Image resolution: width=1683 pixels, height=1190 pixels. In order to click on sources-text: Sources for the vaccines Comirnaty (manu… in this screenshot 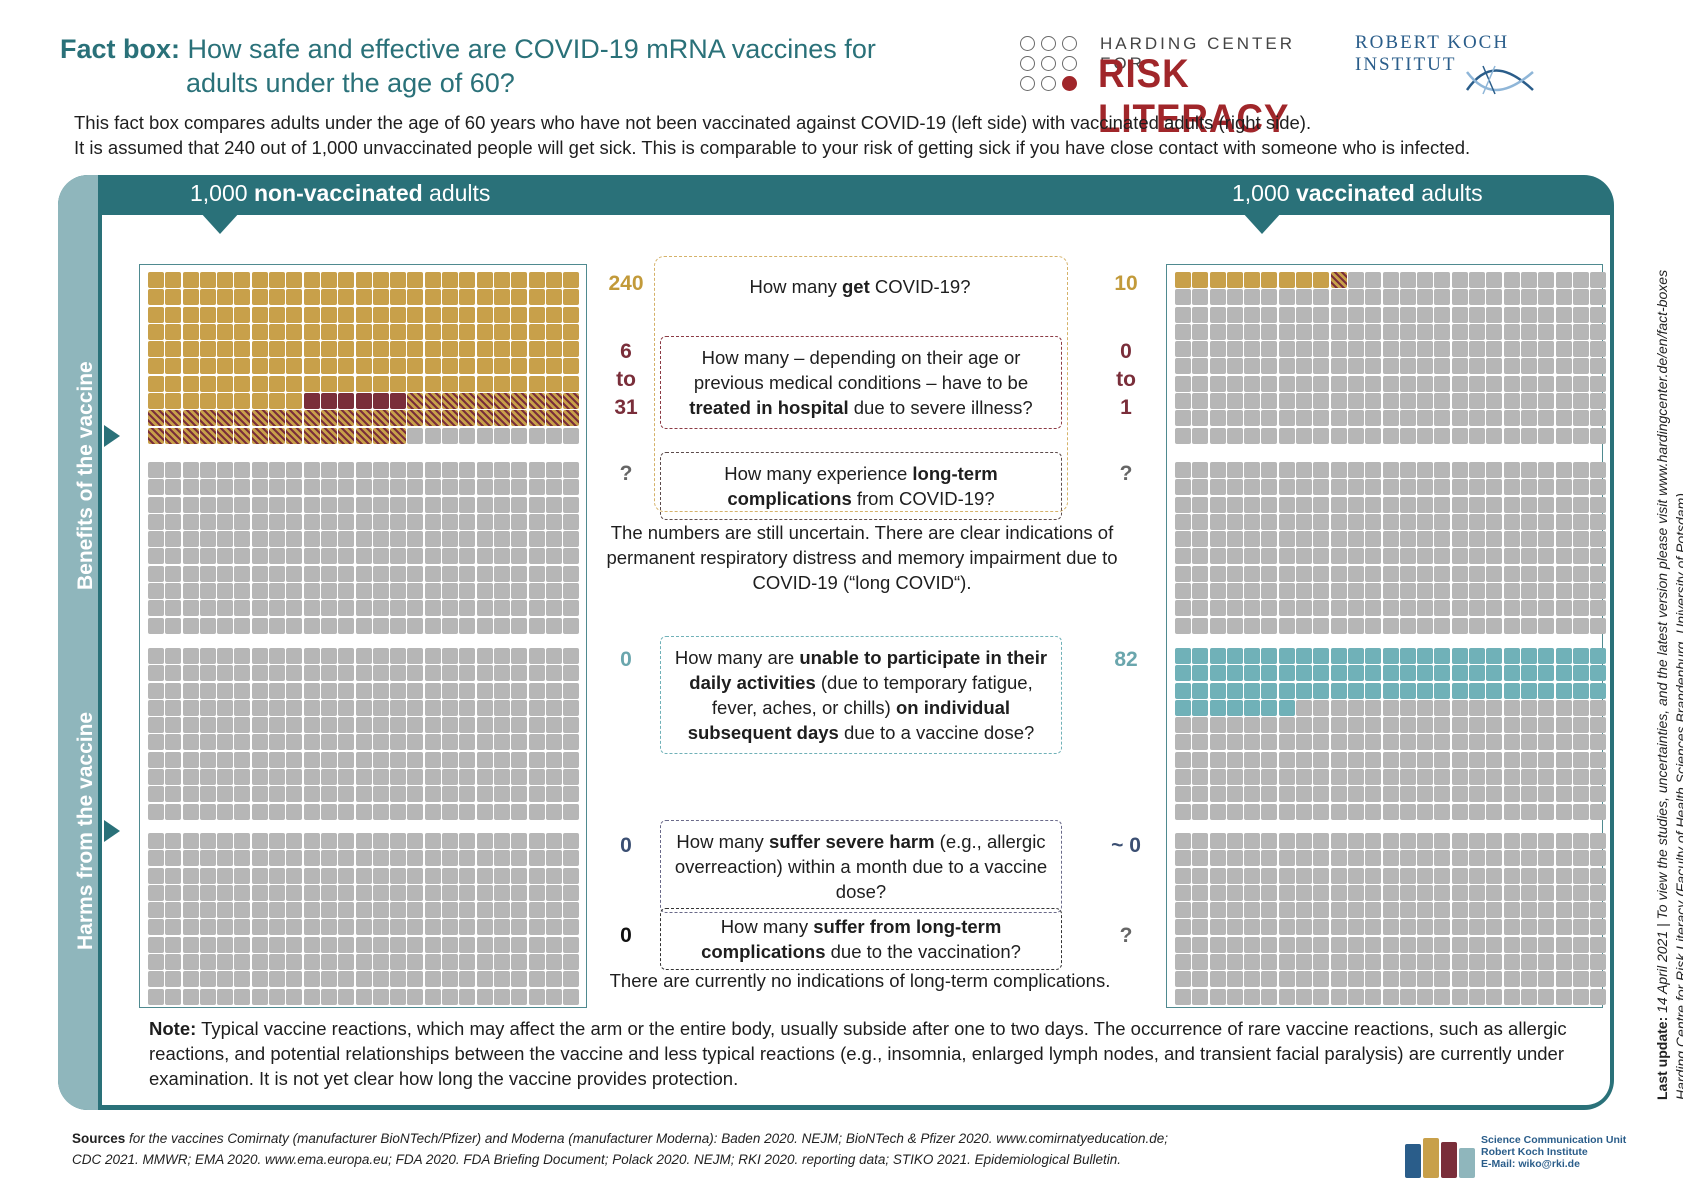, I will do `click(620, 1149)`.